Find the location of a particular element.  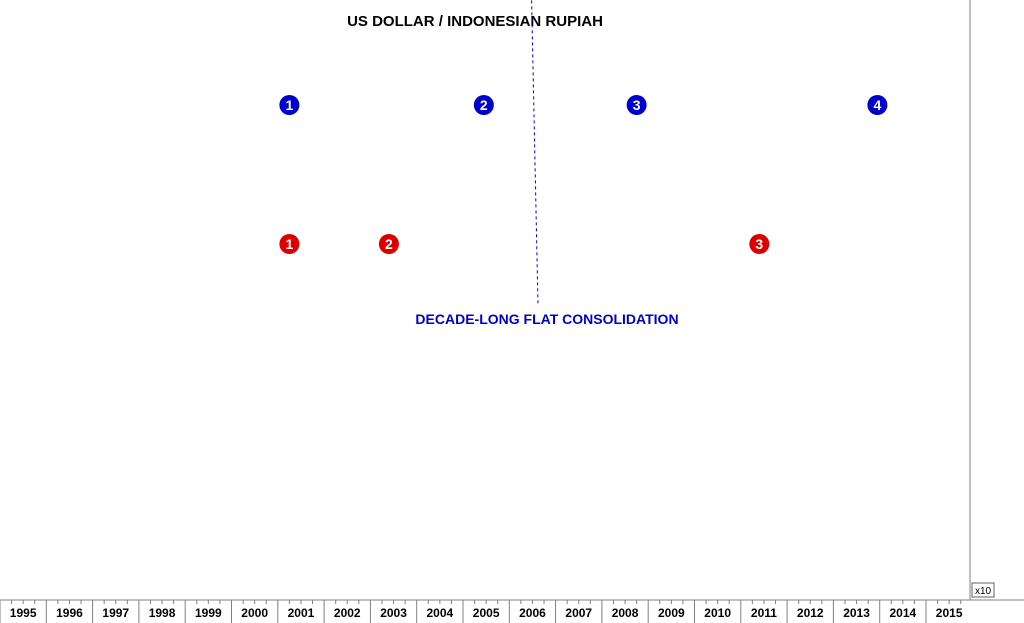

top-marker-4-circle is located at coordinates (877, 105).